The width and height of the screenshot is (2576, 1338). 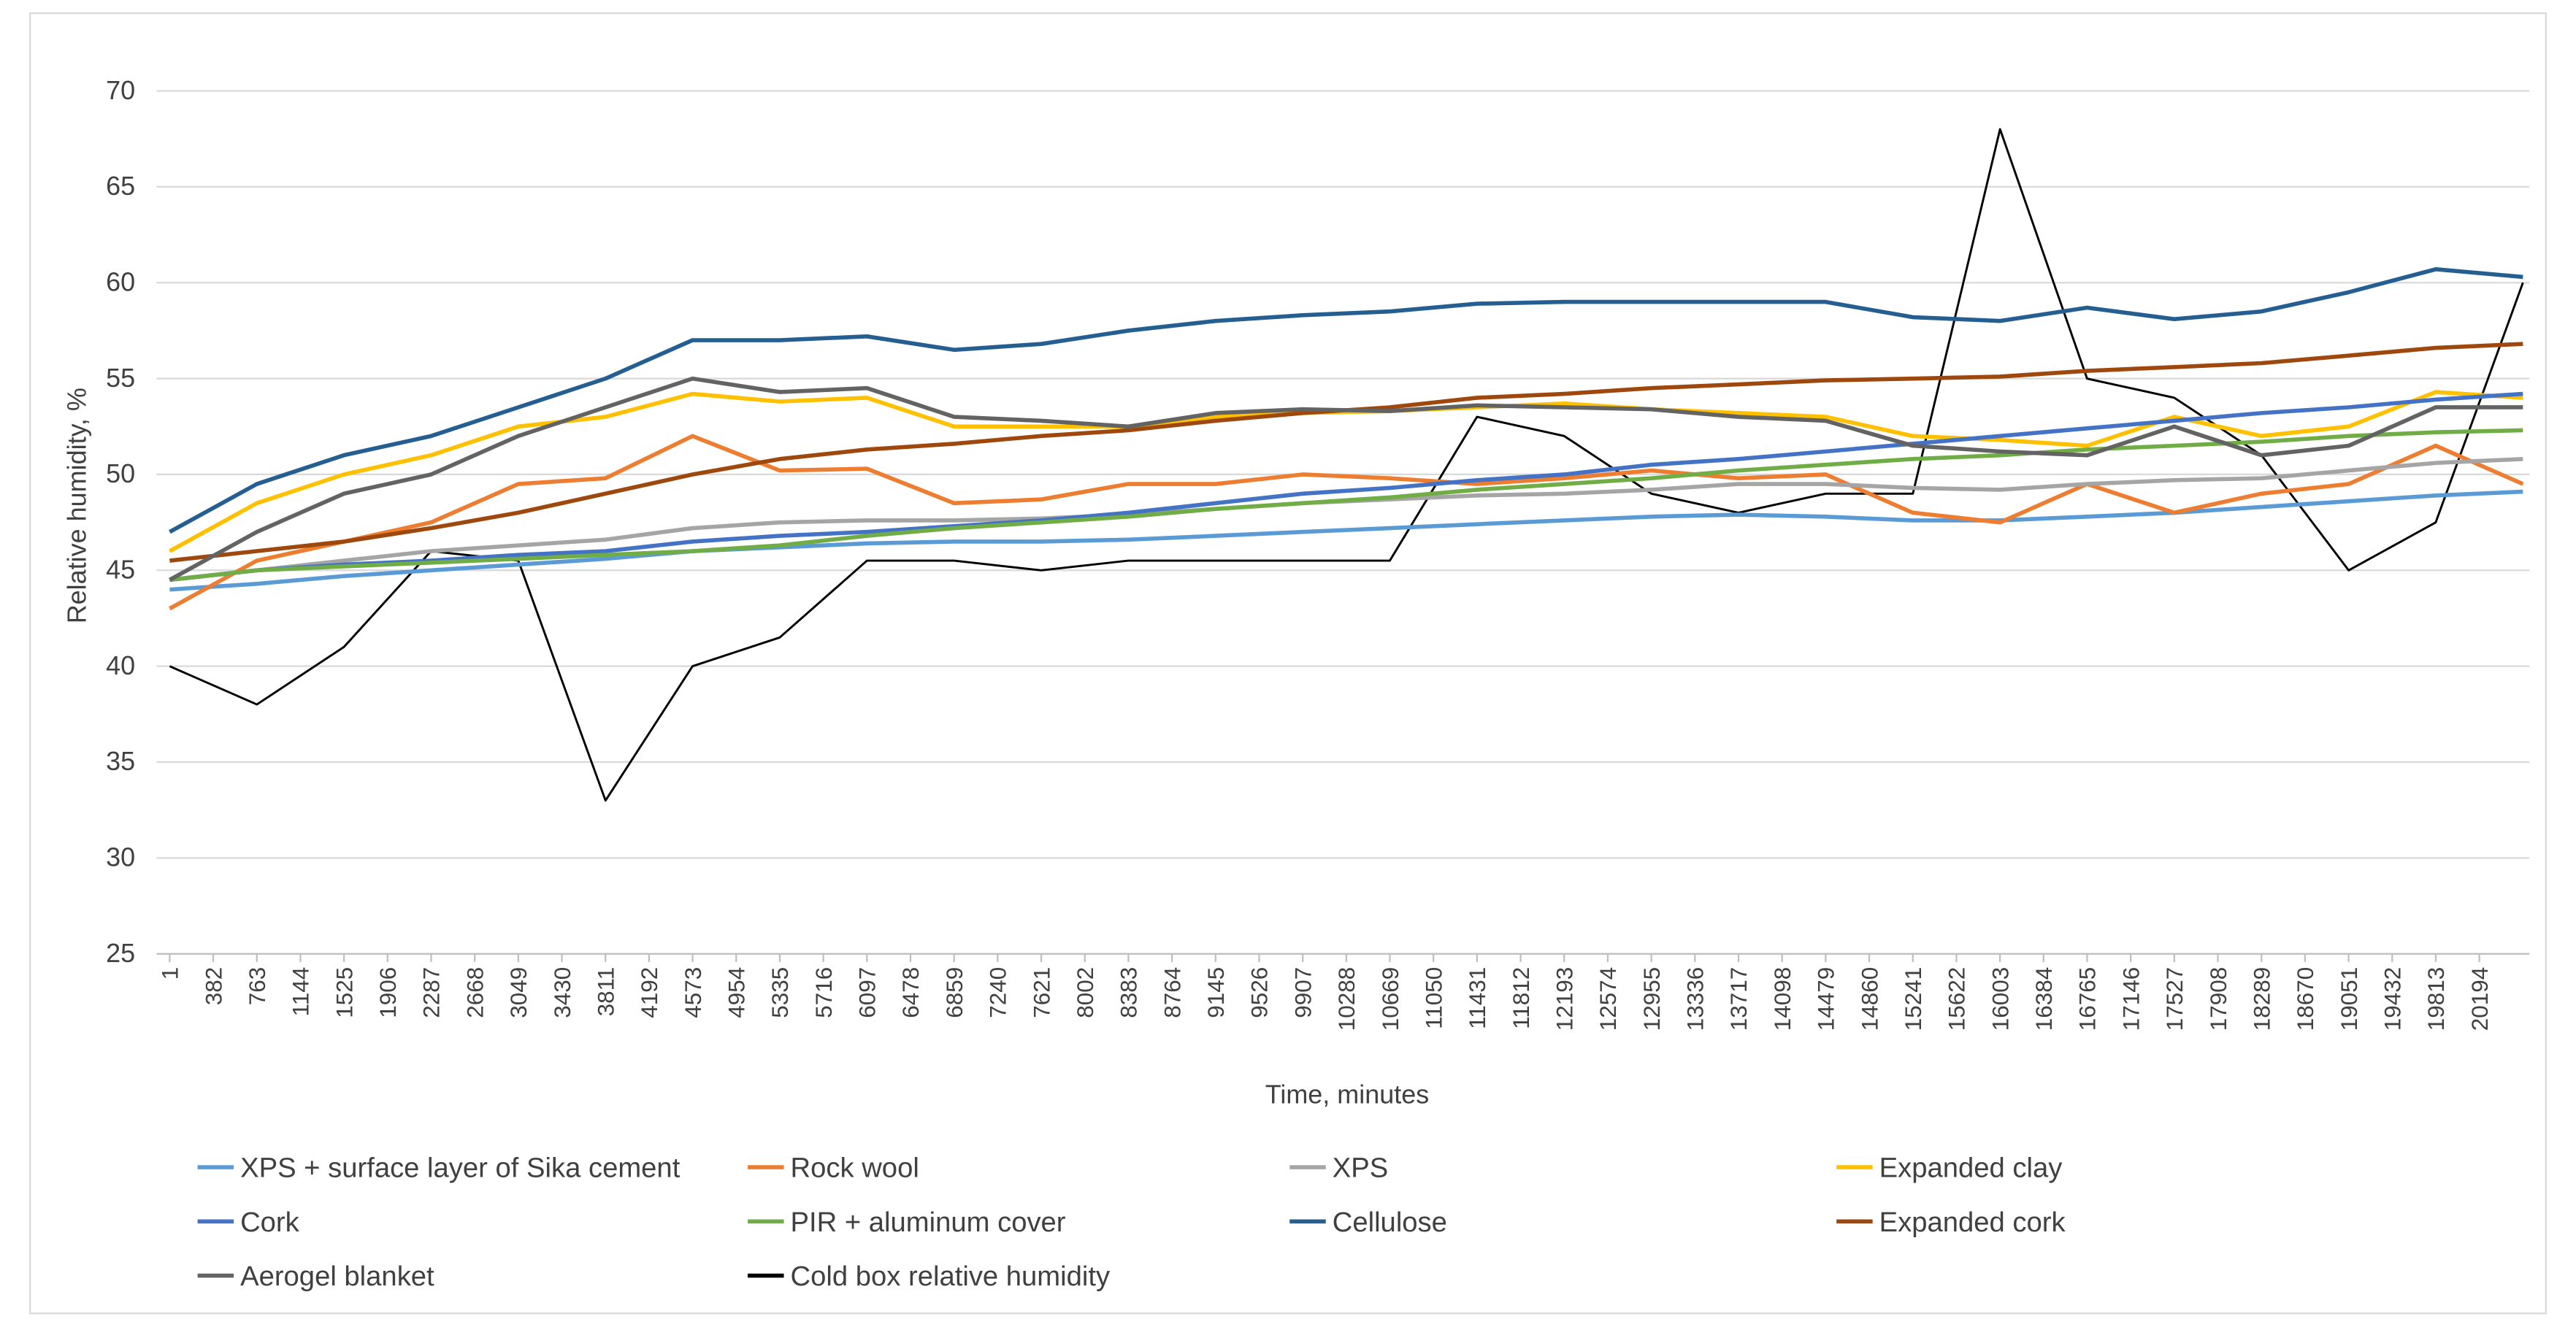 I want to click on x-tick-label: 5335, so click(x=780, y=993).